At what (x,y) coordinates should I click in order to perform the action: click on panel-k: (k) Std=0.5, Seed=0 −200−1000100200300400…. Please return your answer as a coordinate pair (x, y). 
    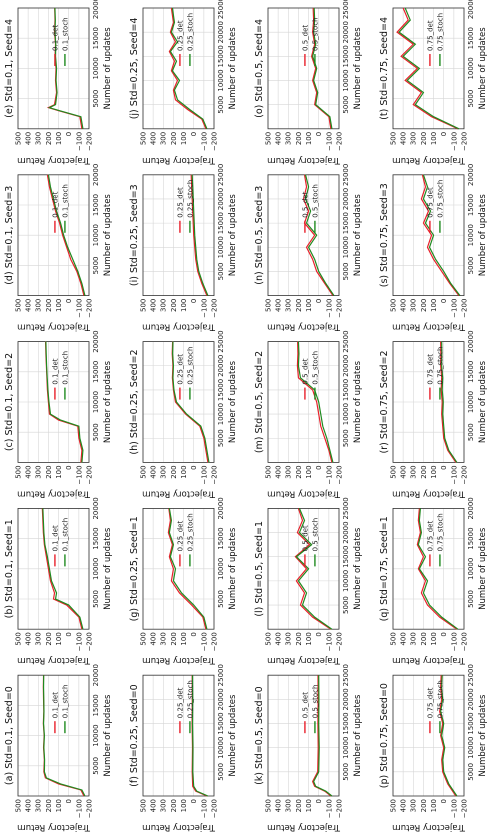
    Looking at the image, I should click on (308, 748).